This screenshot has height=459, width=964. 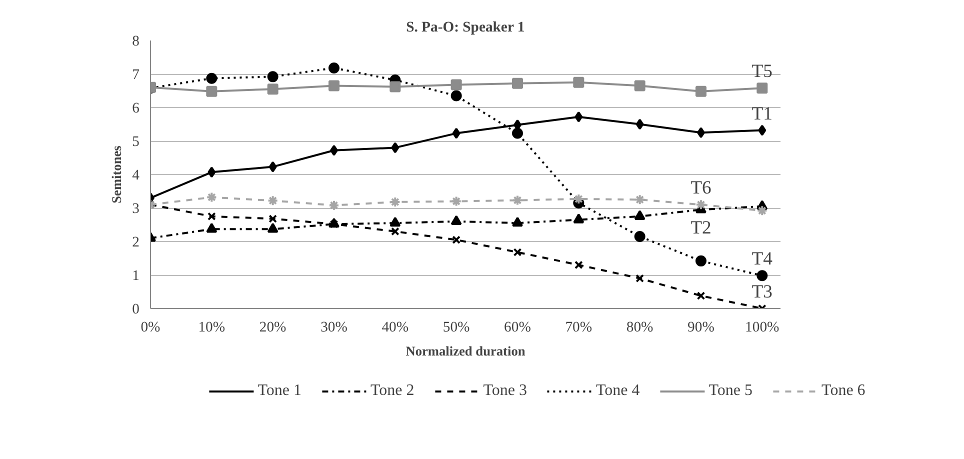 What do you see at coordinates (392, 391) in the screenshot?
I see `legend-label: Tone 2` at bounding box center [392, 391].